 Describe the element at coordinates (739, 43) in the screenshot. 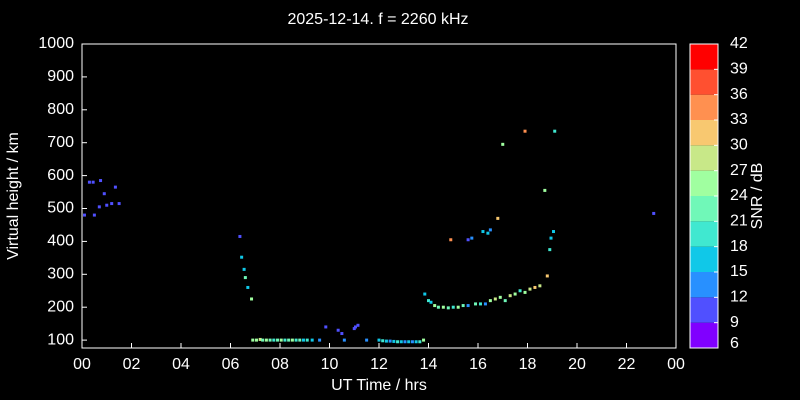

I see `colorbar-tick-label: 42` at that location.